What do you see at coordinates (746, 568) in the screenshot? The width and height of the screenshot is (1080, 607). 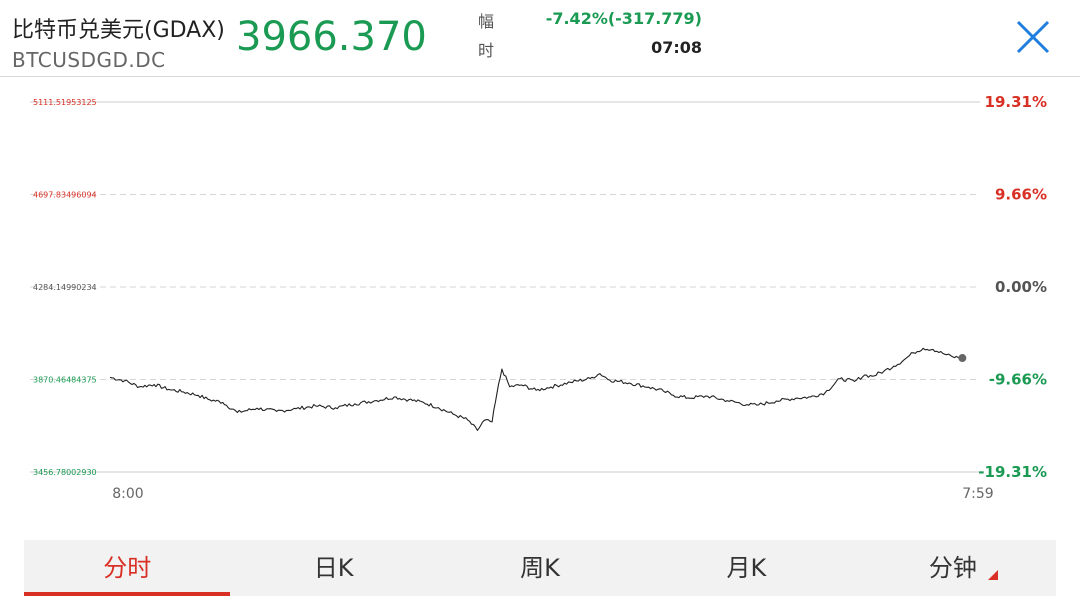 I see `tab-monthly-k: 月K` at bounding box center [746, 568].